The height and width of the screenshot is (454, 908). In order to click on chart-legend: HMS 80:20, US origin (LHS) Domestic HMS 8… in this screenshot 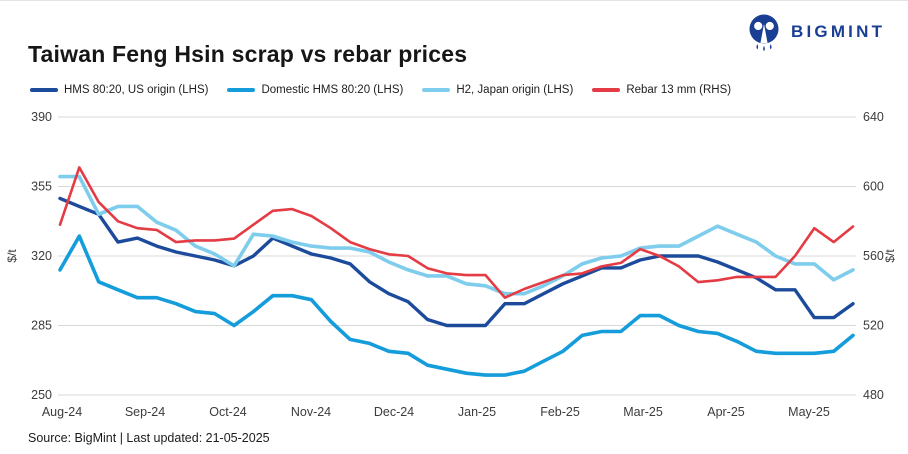, I will do `click(380, 90)`.